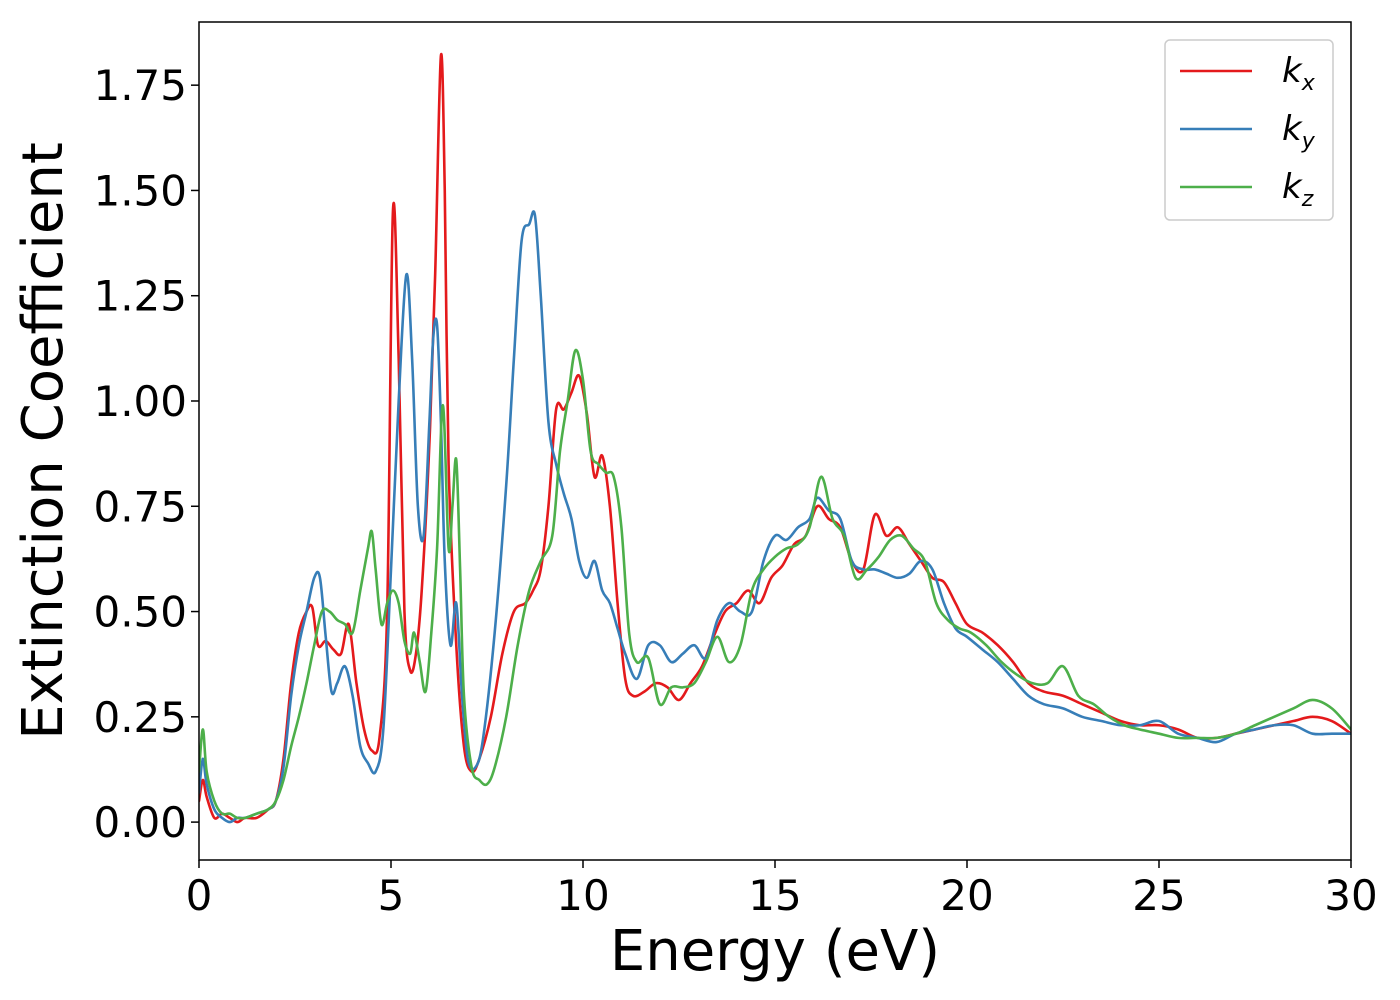 This screenshot has height=1000, width=1400. I want to click on y-tick-label: 0.75, so click(140, 506).